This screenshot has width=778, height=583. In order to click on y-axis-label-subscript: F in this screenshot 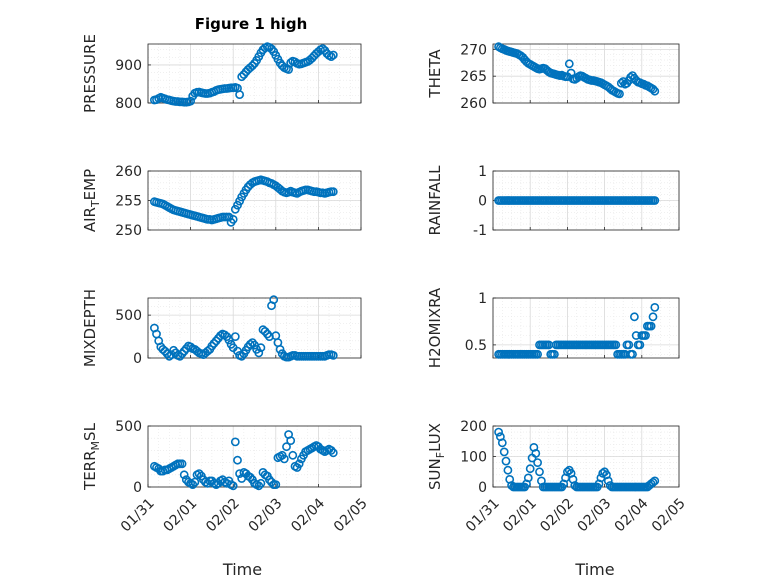, I will do `click(440, 455)`.